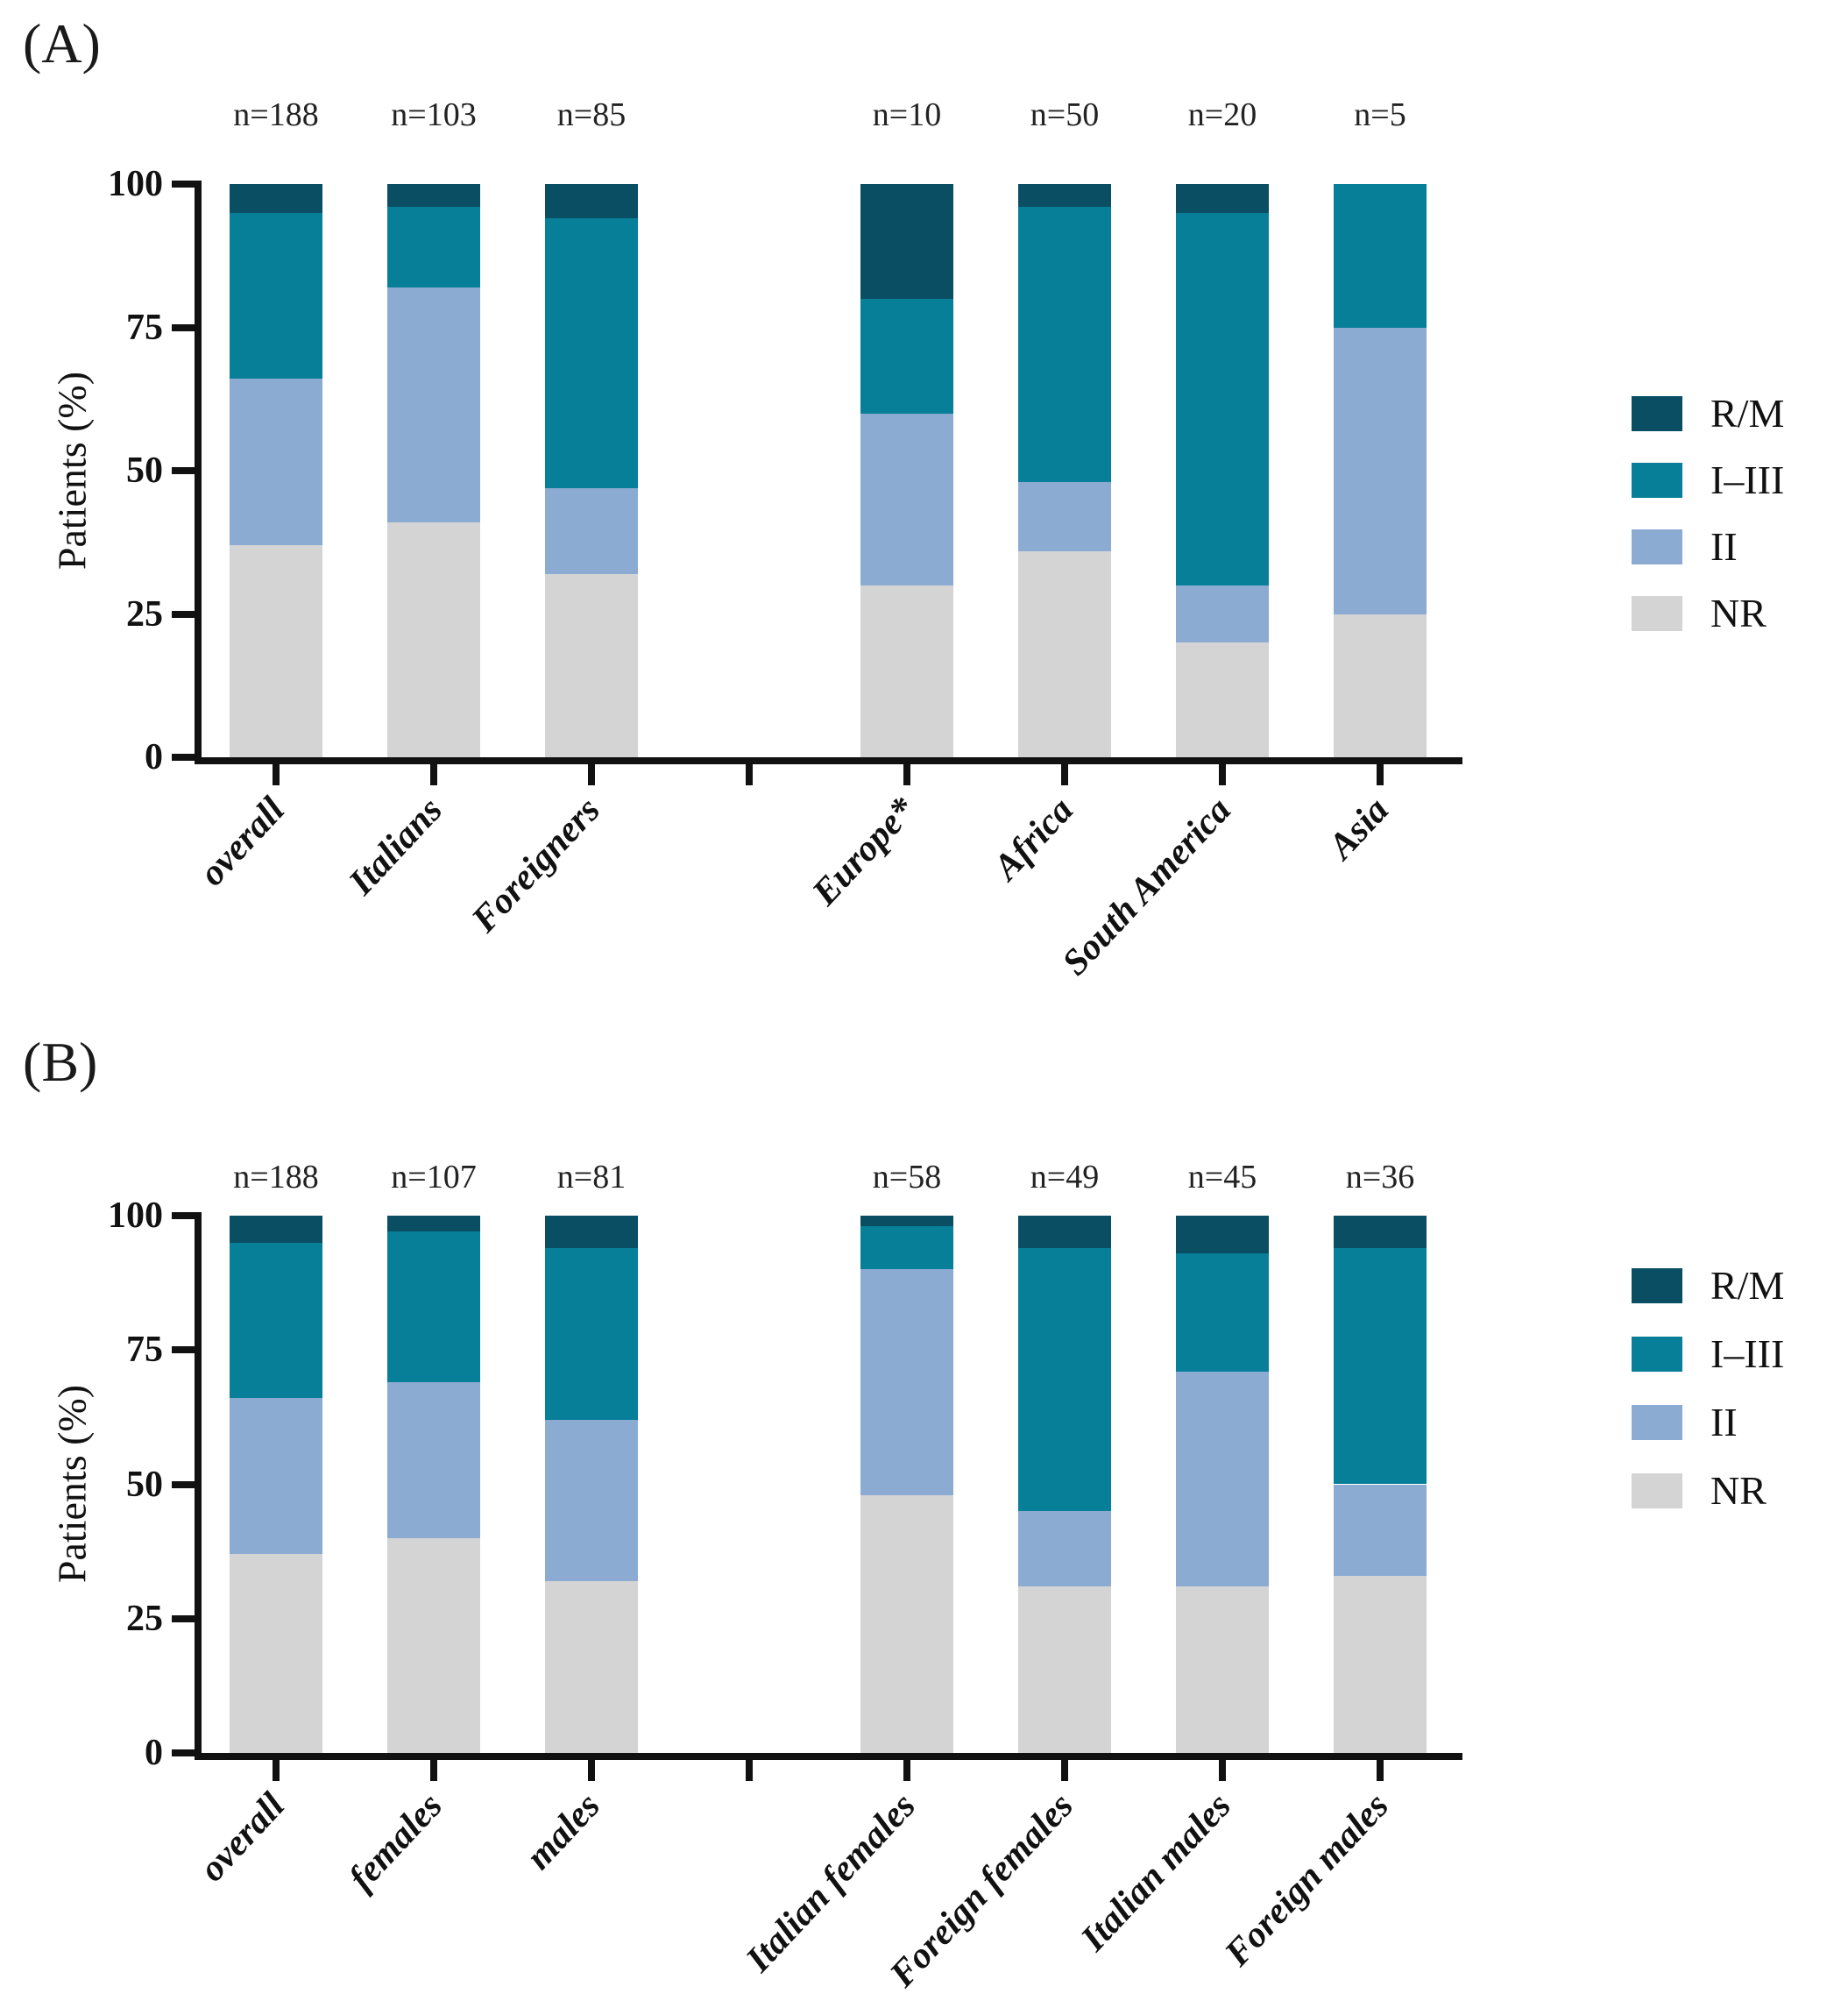  What do you see at coordinates (144, 614) in the screenshot?
I see `y-tick-label: 25` at bounding box center [144, 614].